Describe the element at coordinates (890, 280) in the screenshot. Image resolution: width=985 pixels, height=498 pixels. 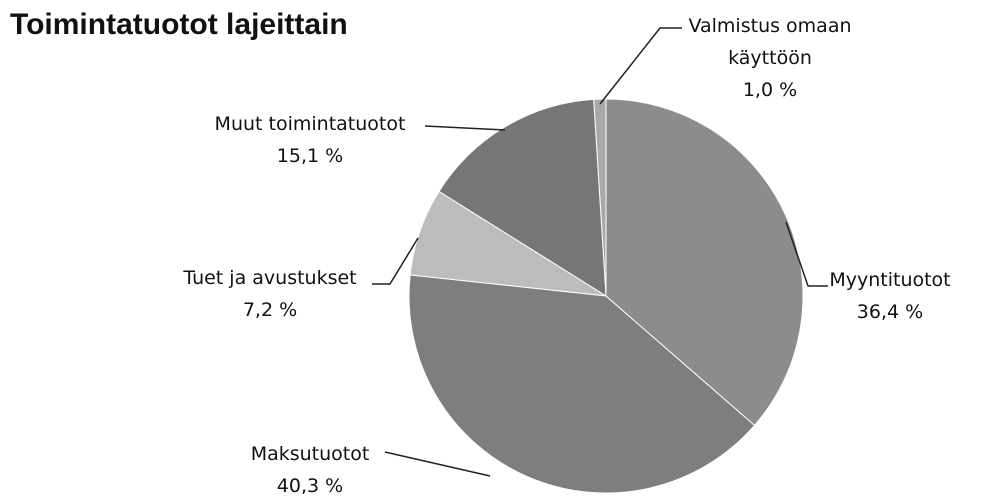
I see `category-label: Myyntituotot` at that location.